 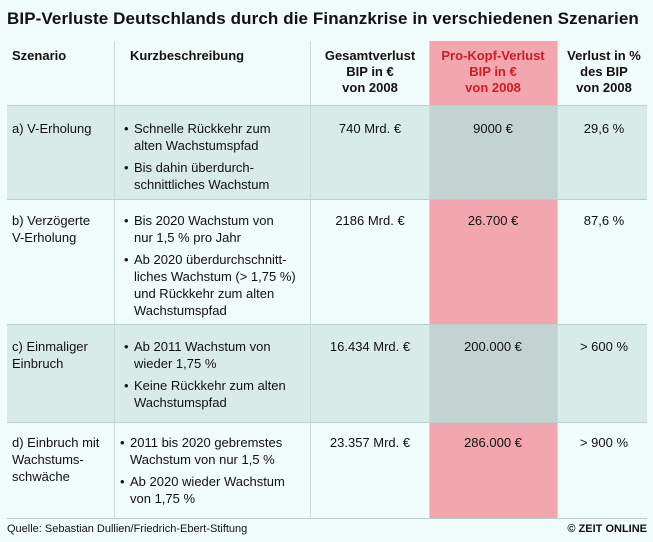 I want to click on row-d-verlust-prozent: > 900 %, so click(x=604, y=442).